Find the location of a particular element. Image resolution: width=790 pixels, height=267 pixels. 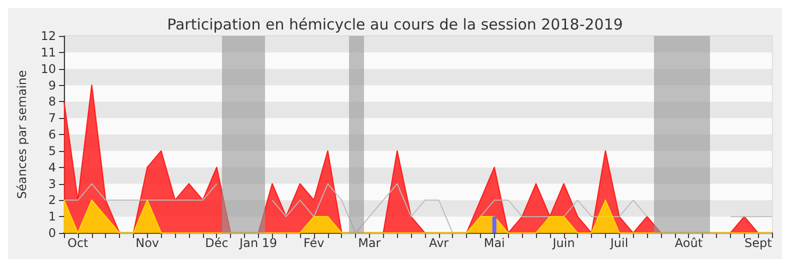

y-tick-label: 7 is located at coordinates (52, 118).